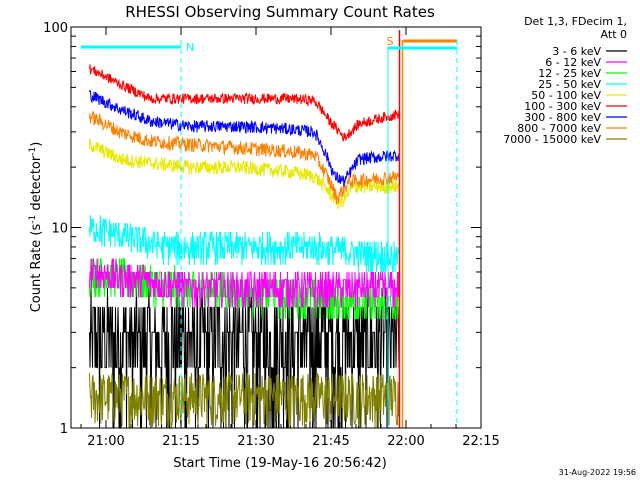  What do you see at coordinates (280, 12) in the screenshot?
I see `chart-title: RHESSI Observing Summary Count Rates` at bounding box center [280, 12].